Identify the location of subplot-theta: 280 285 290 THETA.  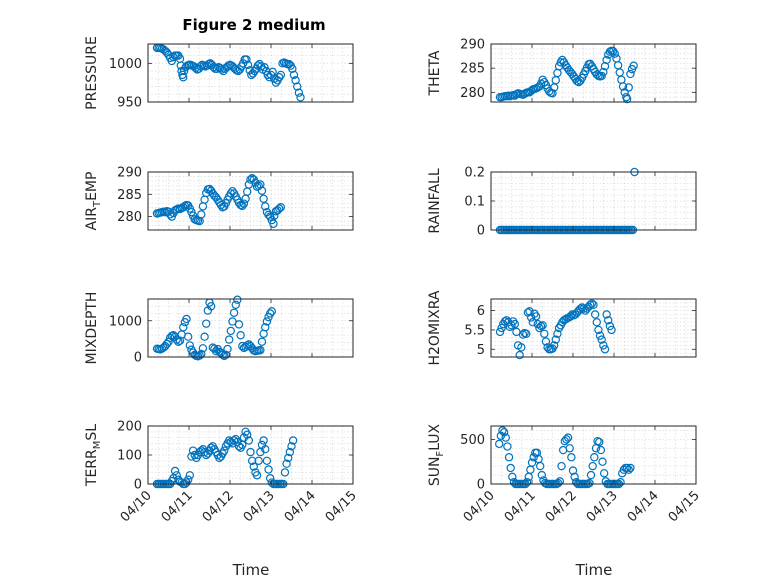
(562, 71).